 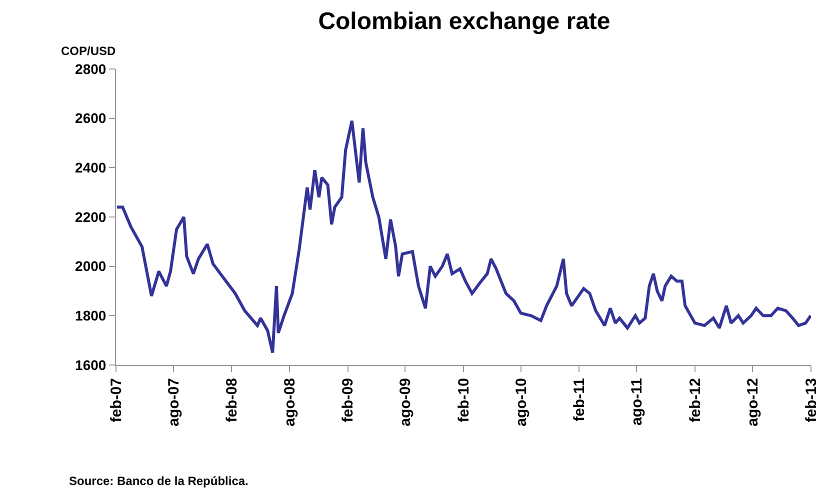 What do you see at coordinates (753, 402) in the screenshot?
I see `x-tick-label: ago-12` at bounding box center [753, 402].